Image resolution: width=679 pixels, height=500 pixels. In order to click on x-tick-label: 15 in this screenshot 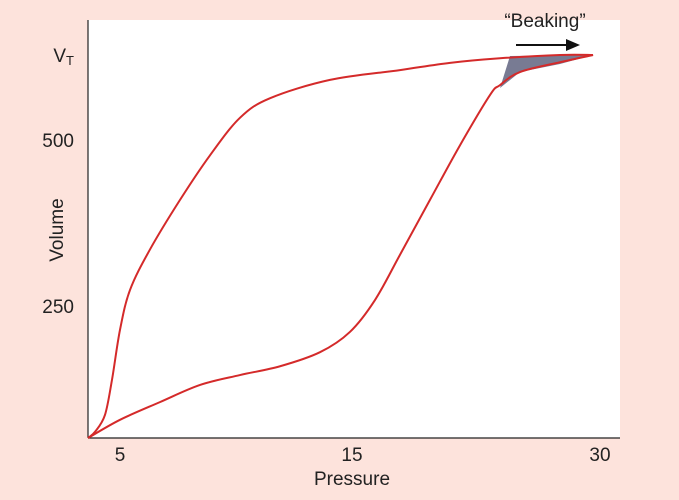, I will do `click(351, 455)`.